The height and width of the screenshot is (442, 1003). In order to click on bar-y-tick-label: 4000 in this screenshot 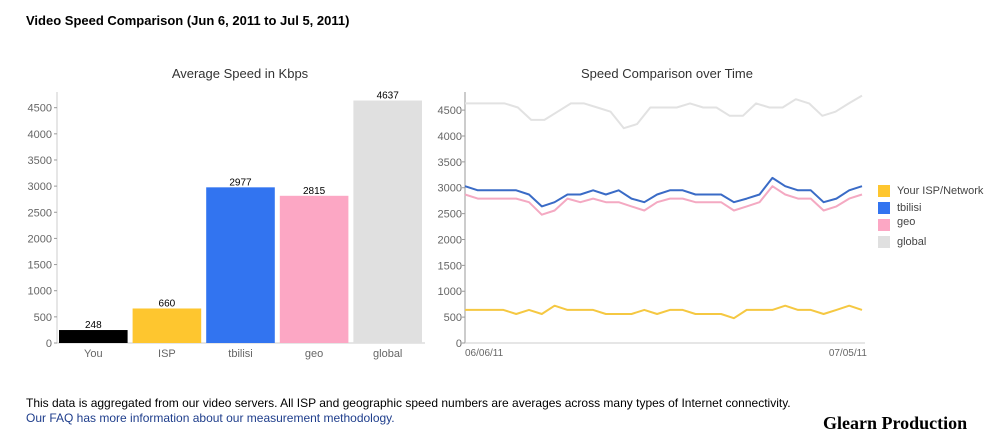, I will do `click(40, 135)`.